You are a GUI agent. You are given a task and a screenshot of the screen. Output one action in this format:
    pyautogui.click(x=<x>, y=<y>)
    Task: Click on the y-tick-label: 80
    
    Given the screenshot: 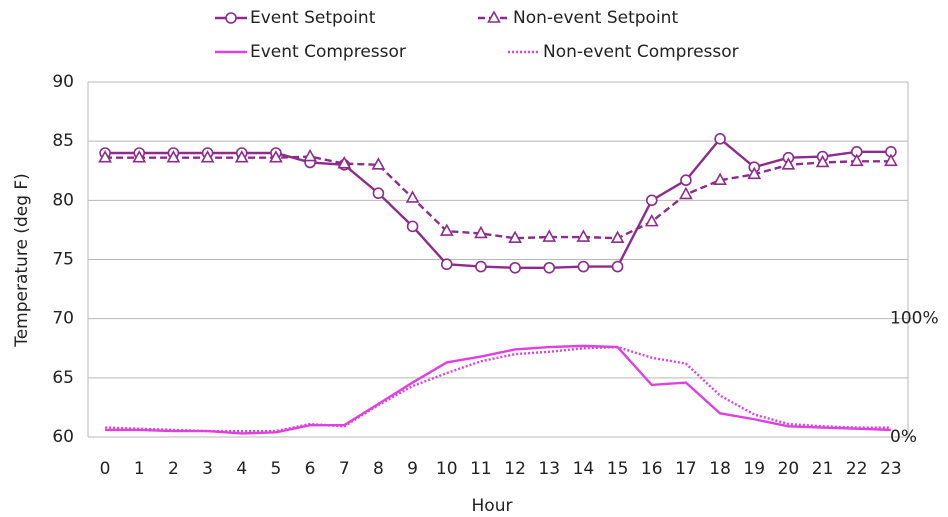 What is the action you would take?
    pyautogui.click(x=63, y=200)
    